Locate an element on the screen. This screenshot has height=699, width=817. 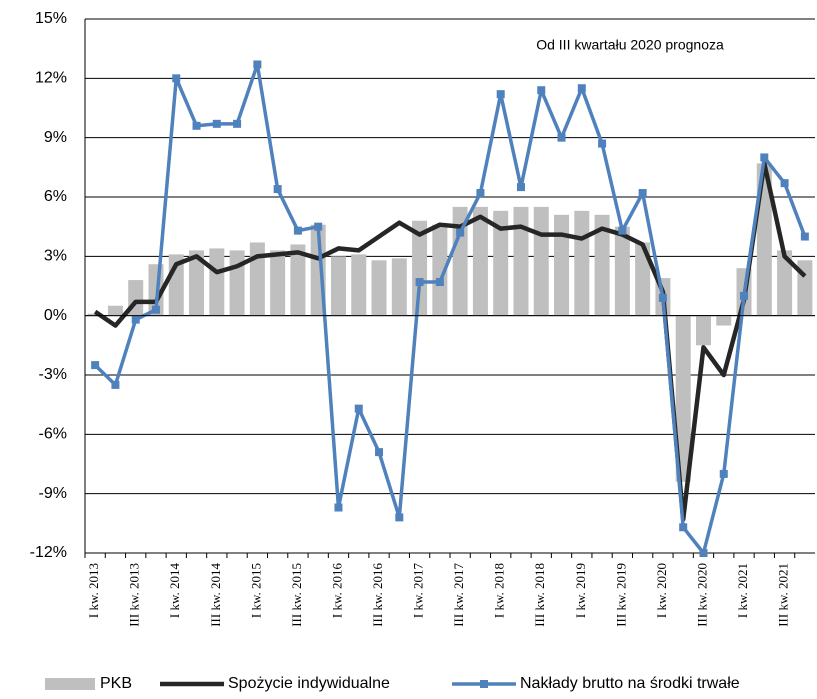
y-tick-label: 0% is located at coordinates (55, 315).